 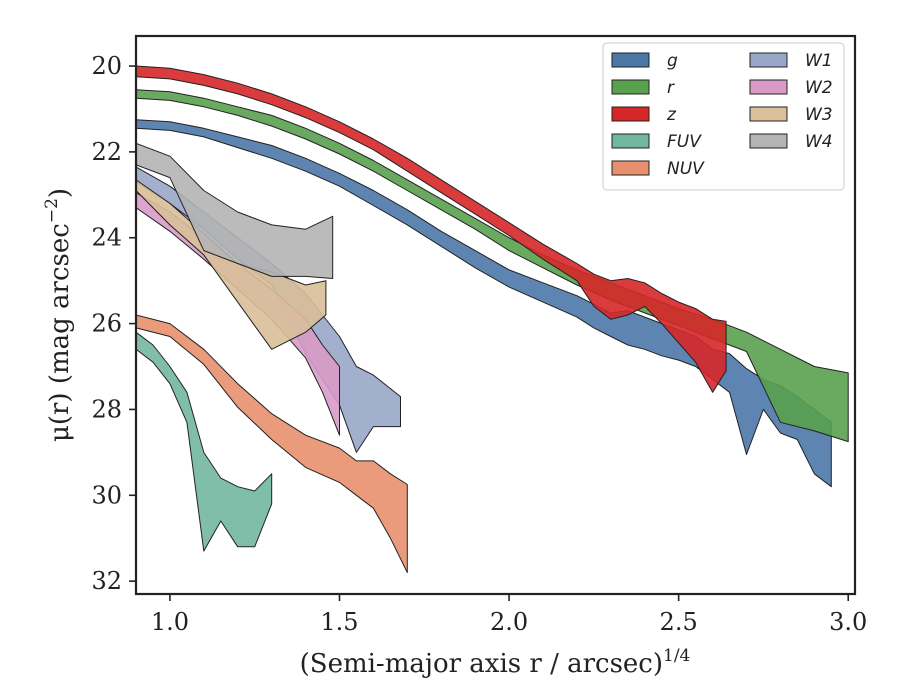 I want to click on legend-swatch-w3, so click(x=768, y=114).